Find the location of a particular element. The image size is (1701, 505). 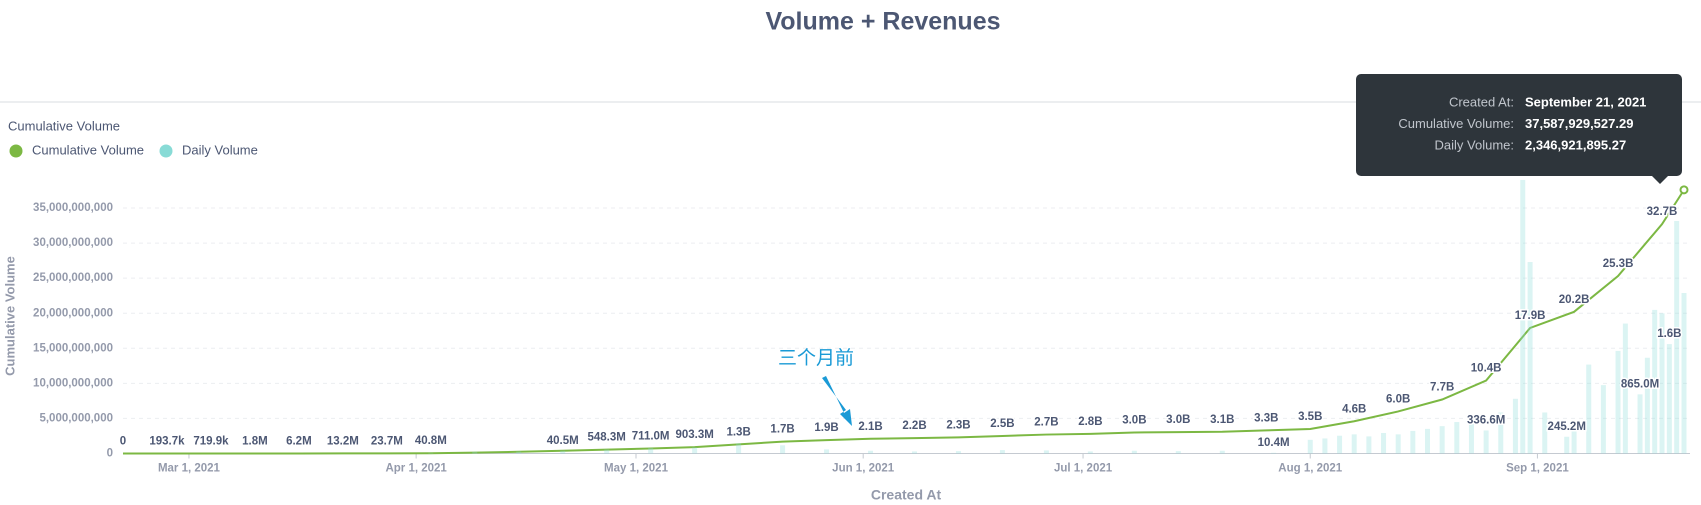

x-tick-label: Mar 1, 2021 is located at coordinates (189, 469).